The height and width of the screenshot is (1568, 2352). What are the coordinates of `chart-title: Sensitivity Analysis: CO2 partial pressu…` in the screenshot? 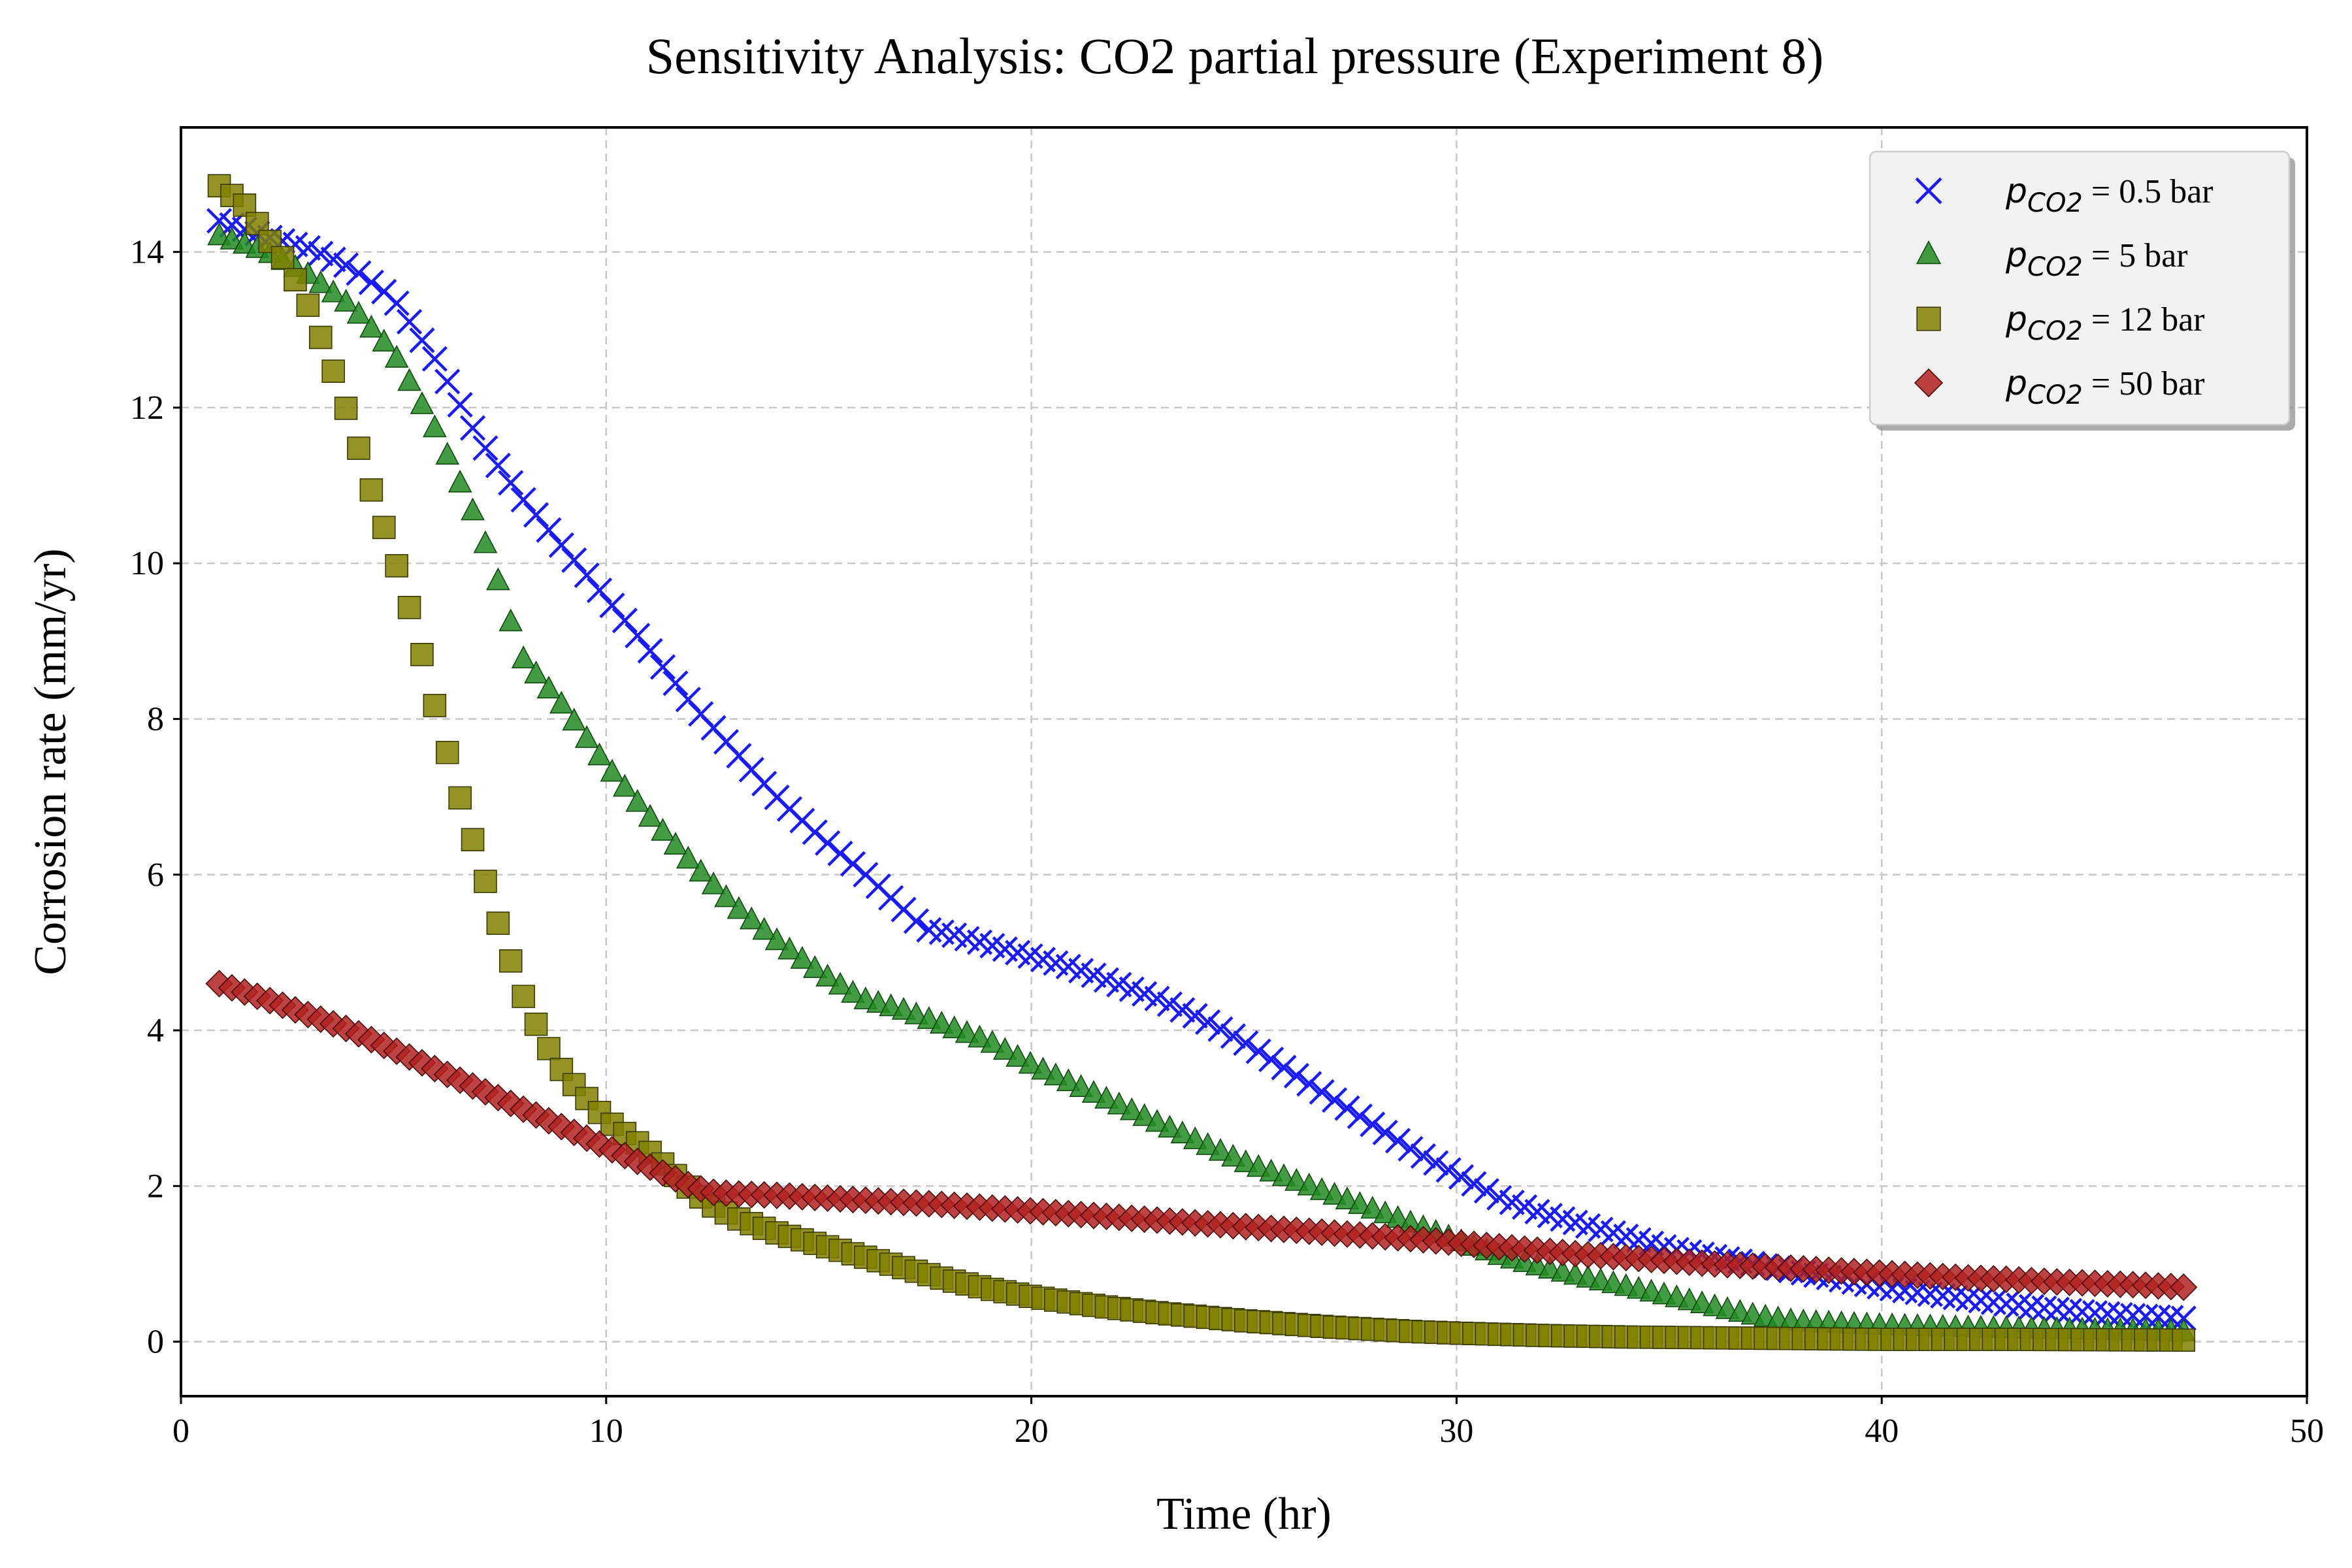 It's located at (1234, 55).